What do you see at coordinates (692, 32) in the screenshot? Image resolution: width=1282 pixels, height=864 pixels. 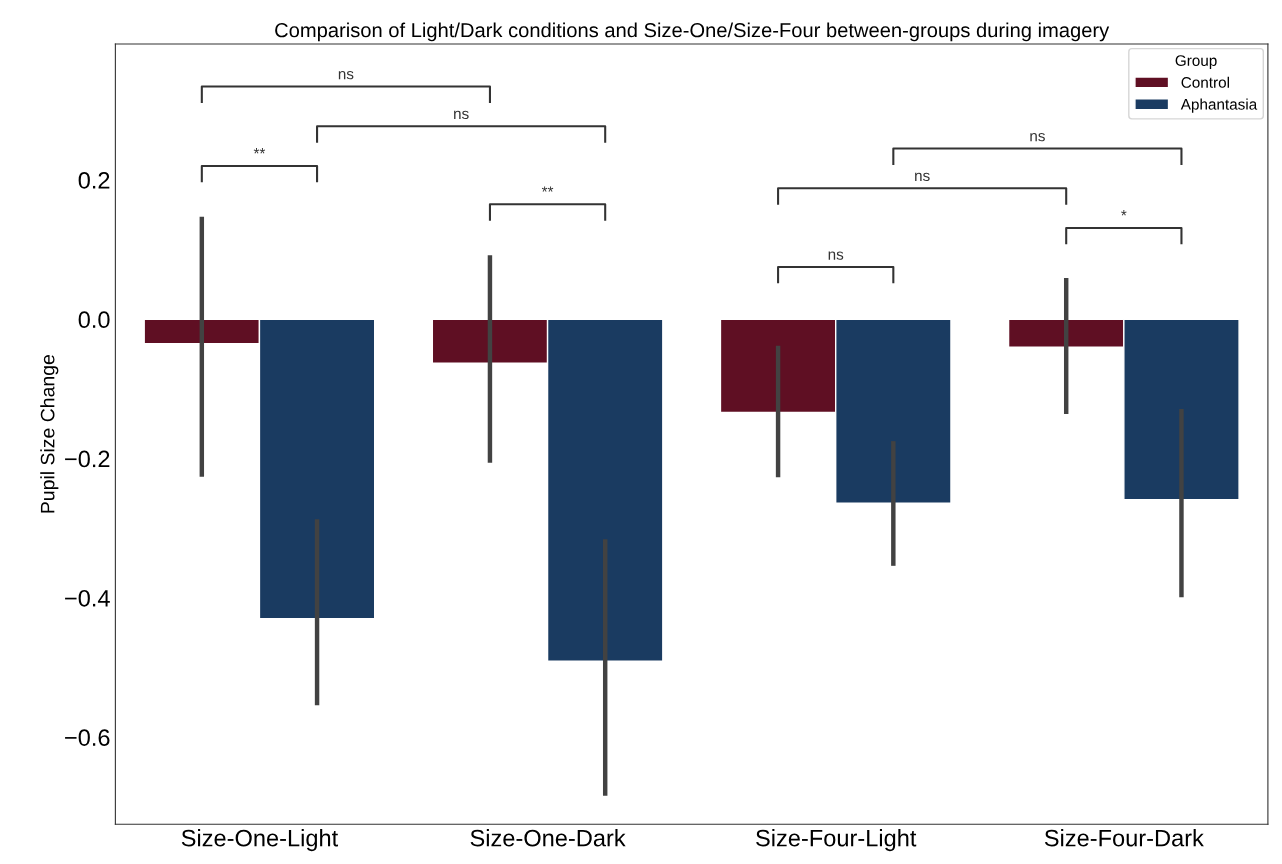 I see `chart-title: Comparison of Light/Dark conditions and Size-One/Size-Four between-groups during imagery` at bounding box center [692, 32].